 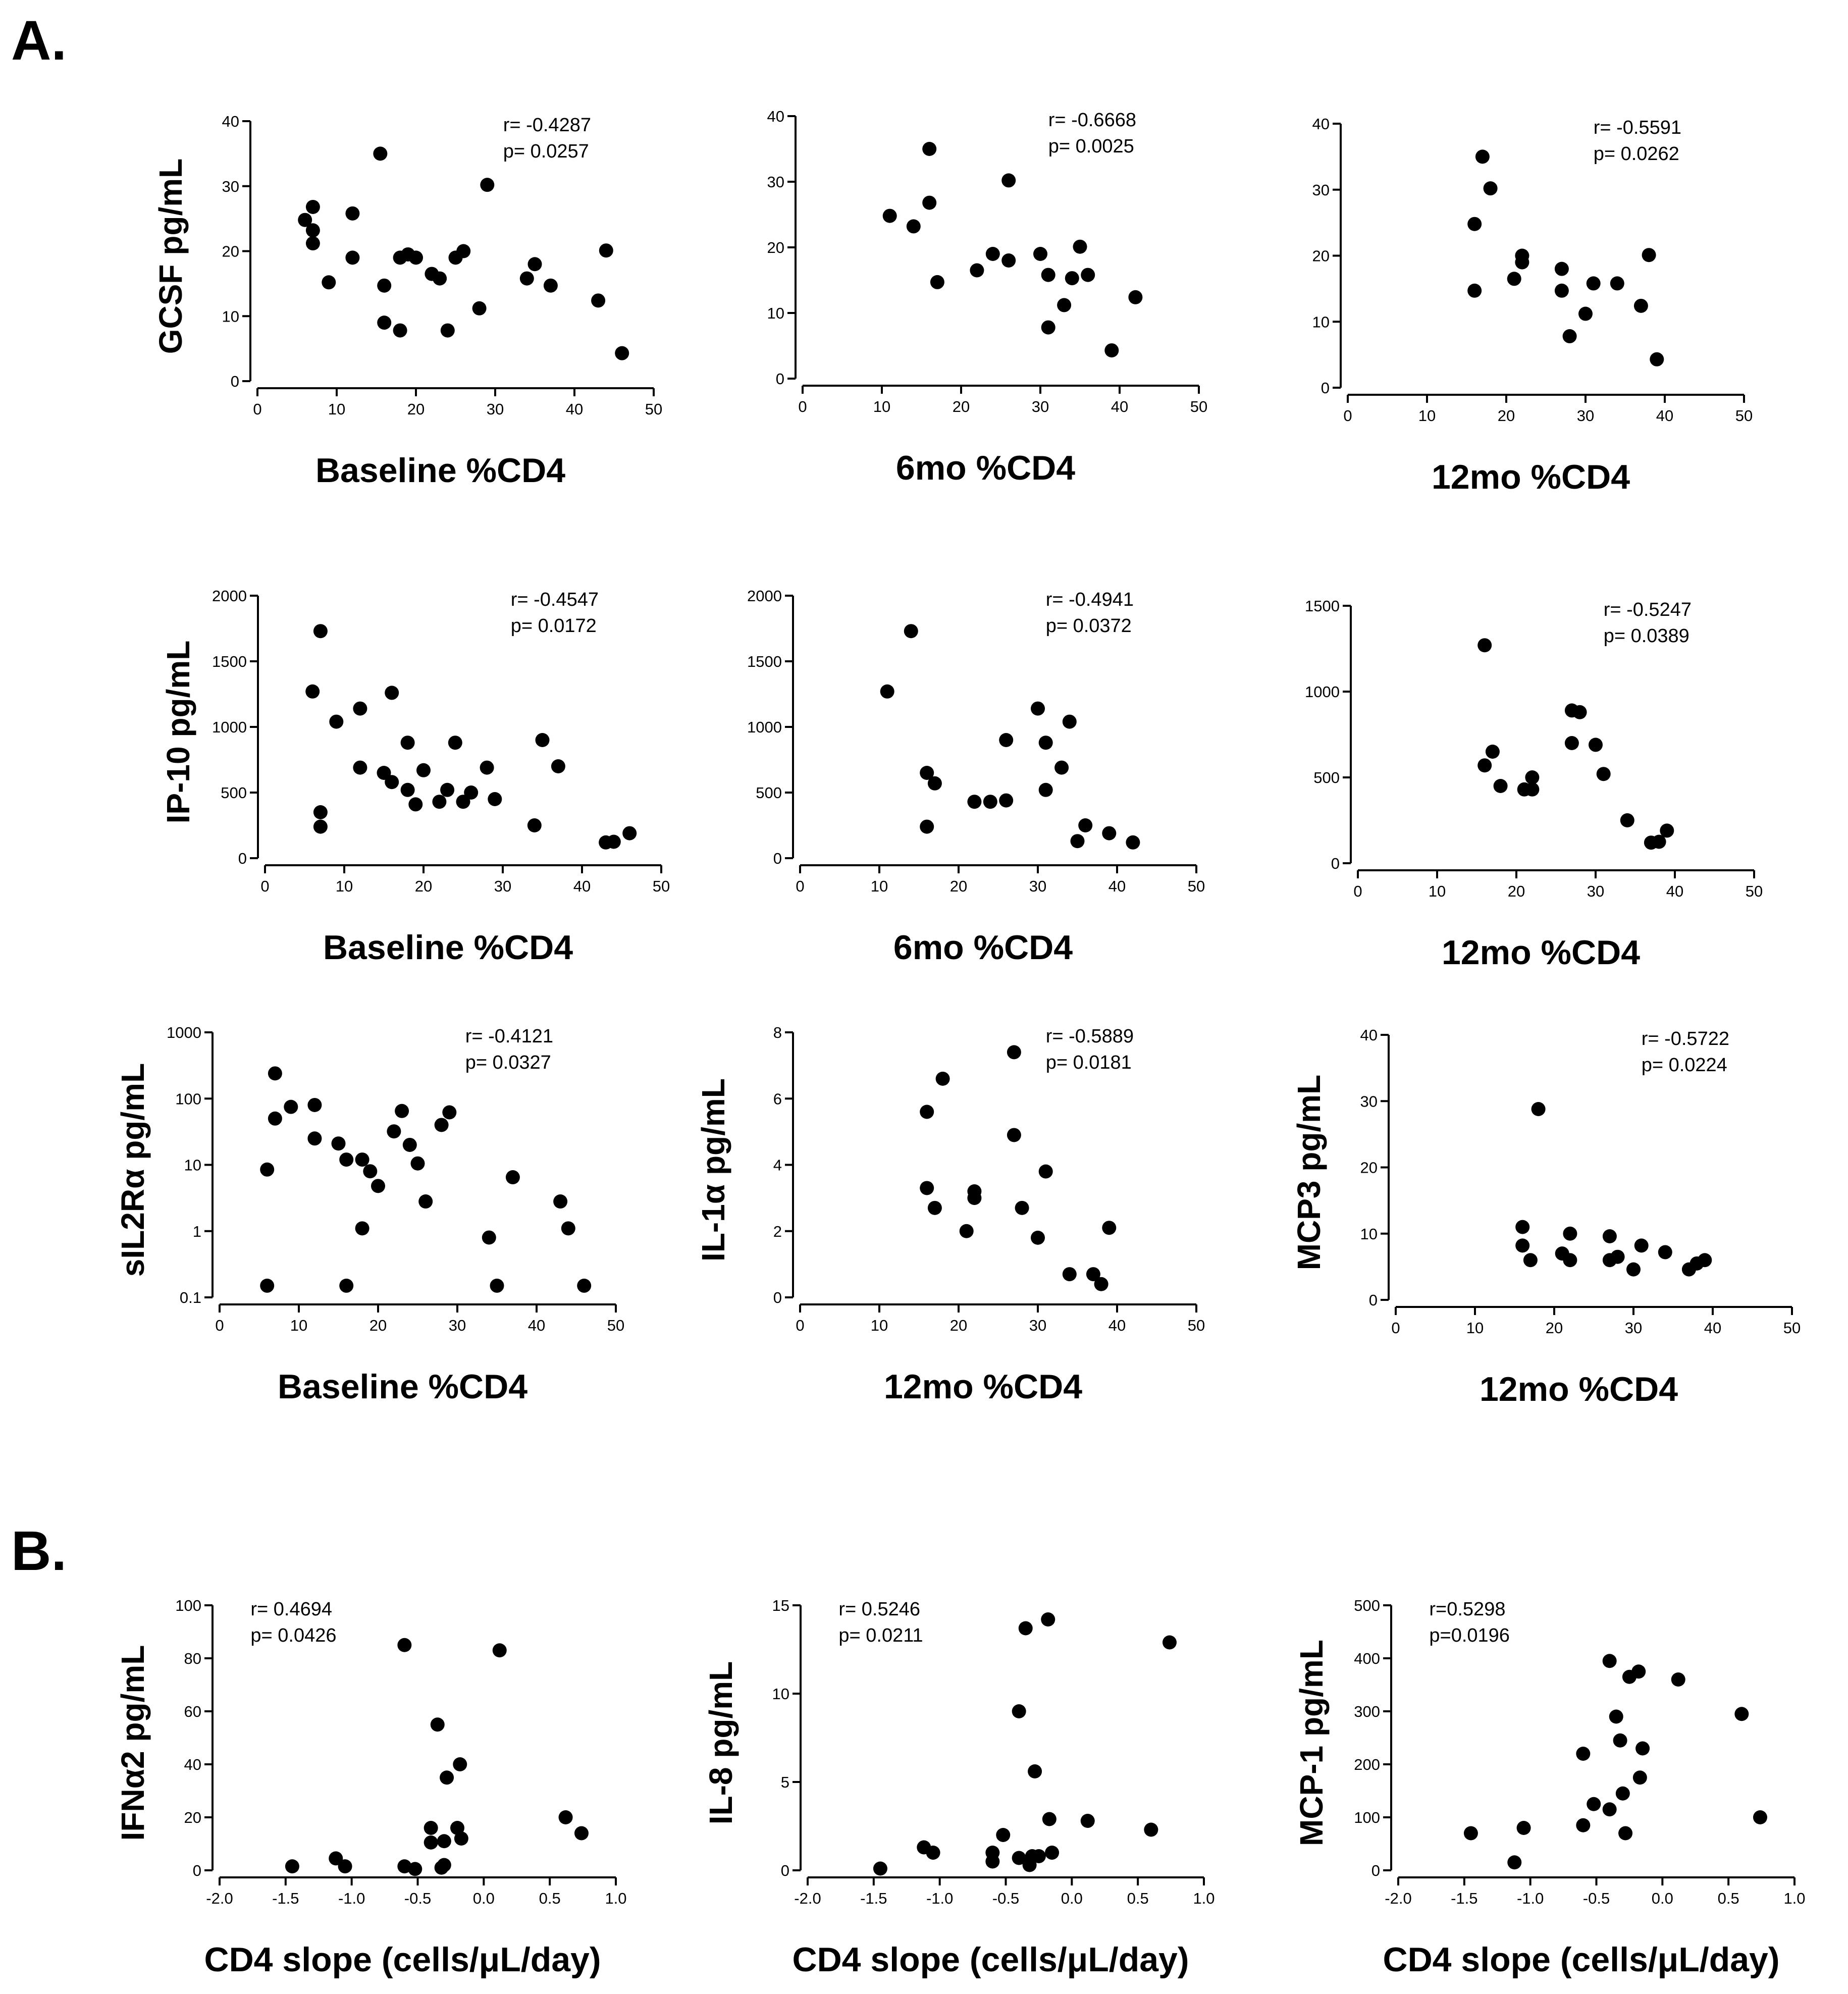 I want to click on stat-annotation: p=0.0196, so click(x=1469, y=1636).